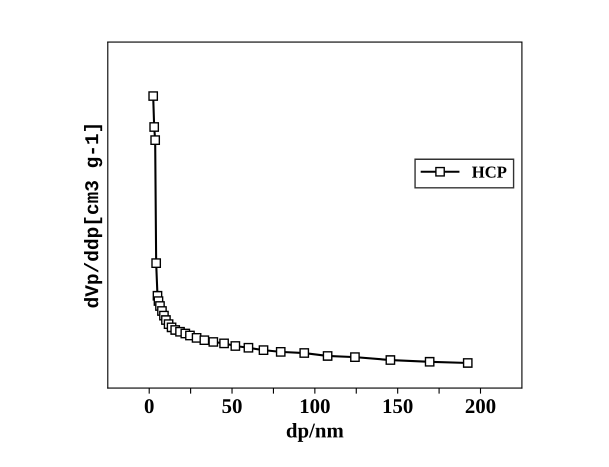 Image resolution: width=609 pixels, height=467 pixels. Describe the element at coordinates (398, 406) in the screenshot. I see `x-tick-label: 150` at that location.